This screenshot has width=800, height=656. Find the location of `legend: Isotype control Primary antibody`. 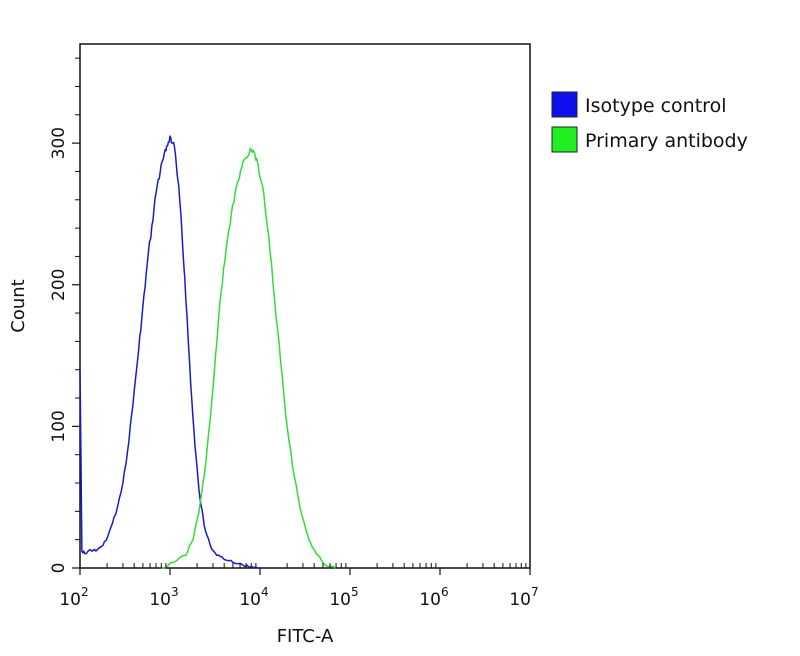

legend: Isotype control Primary antibody is located at coordinates (649, 122).